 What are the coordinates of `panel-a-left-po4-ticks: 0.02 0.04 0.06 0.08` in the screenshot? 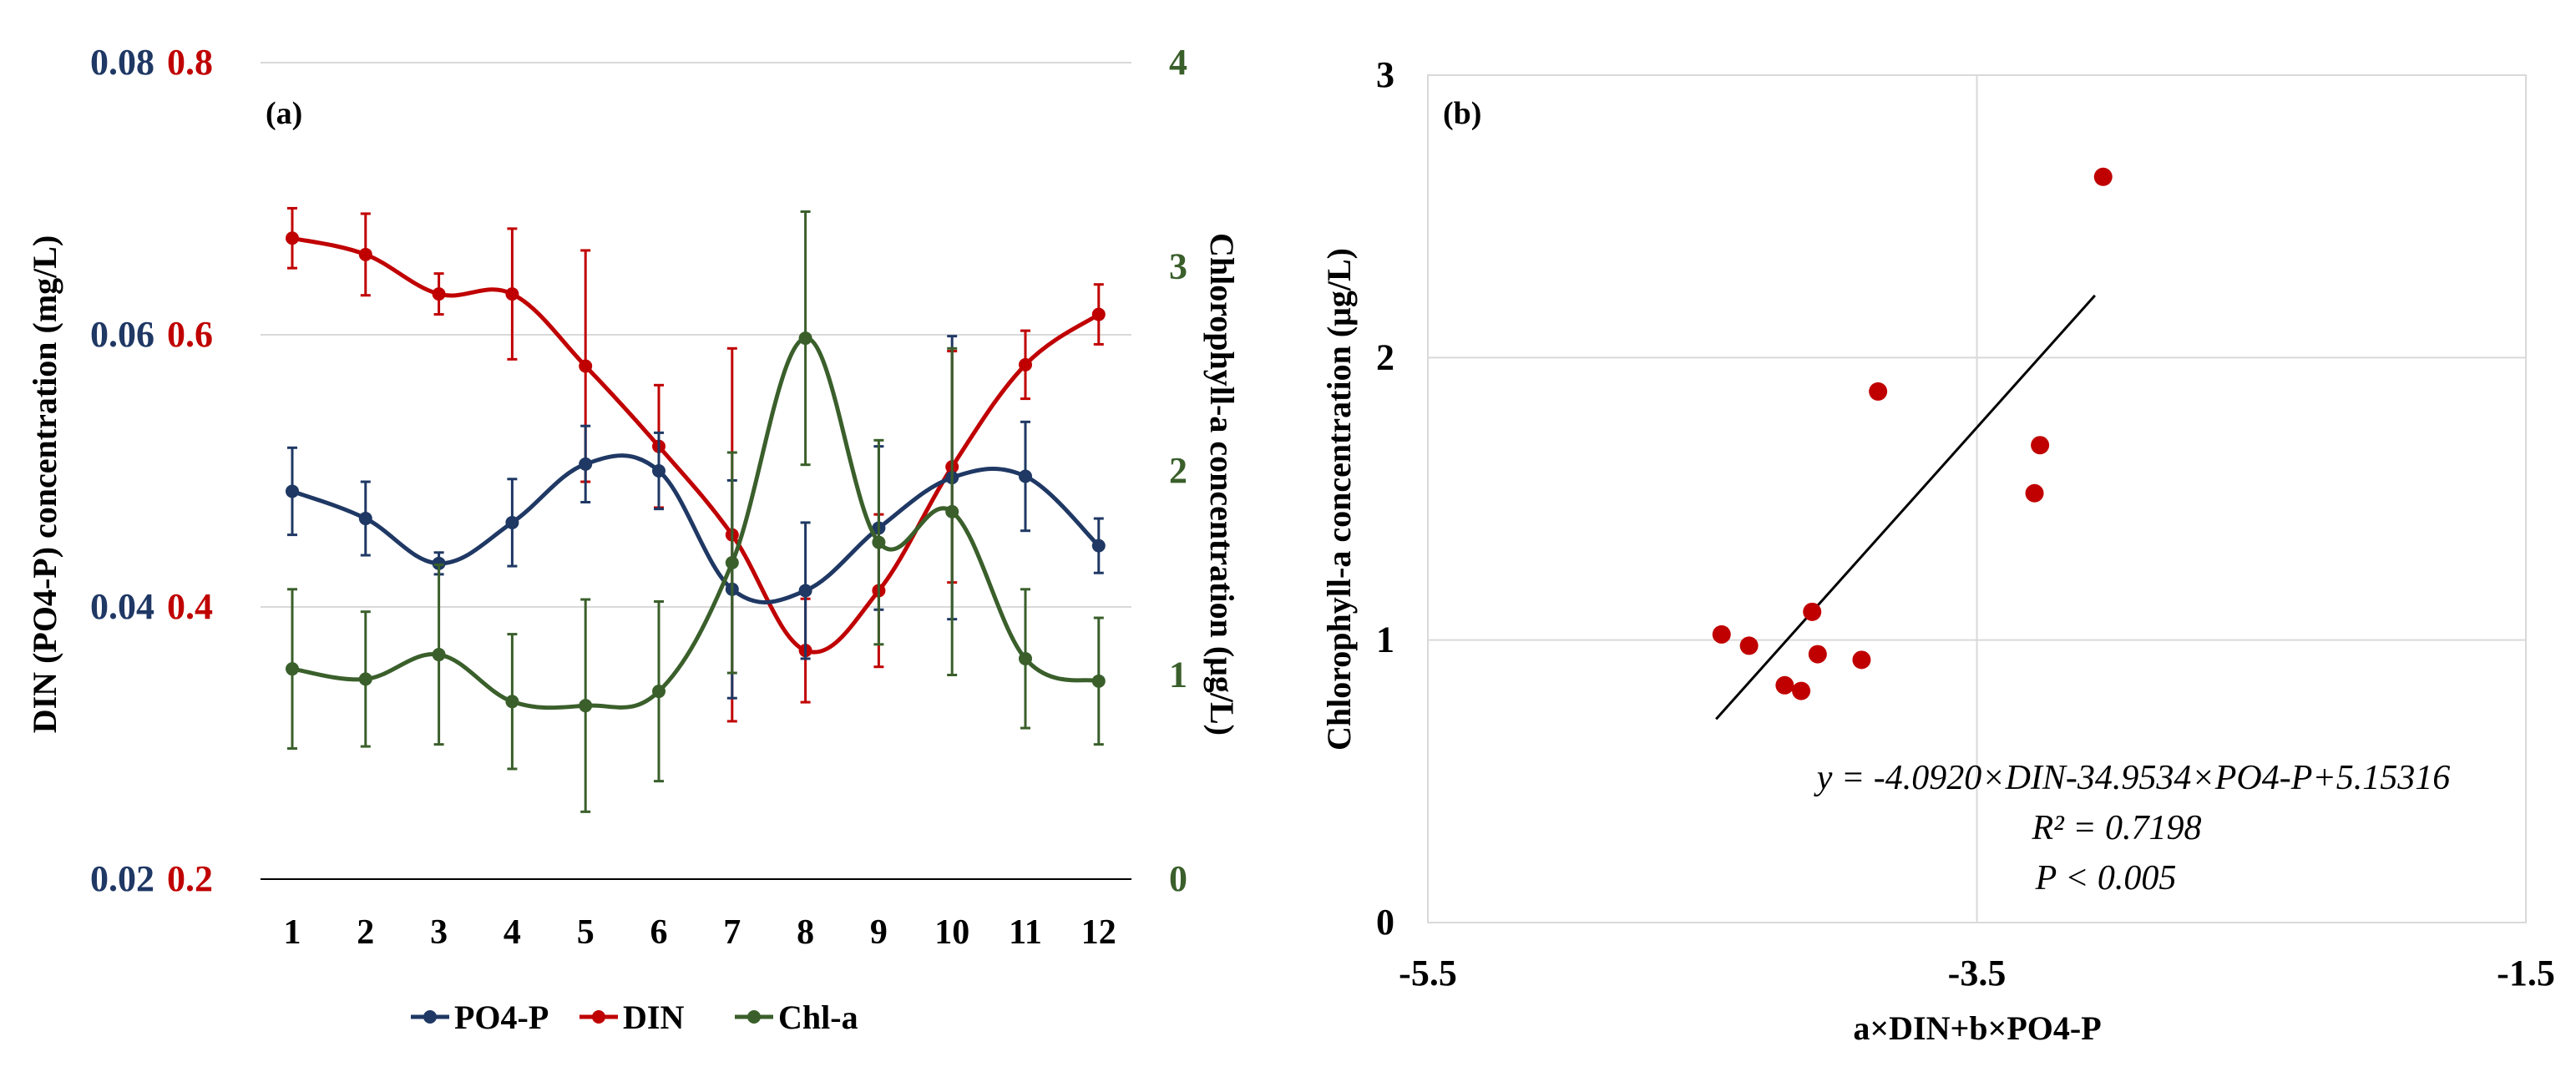 It's located at (122, 471).